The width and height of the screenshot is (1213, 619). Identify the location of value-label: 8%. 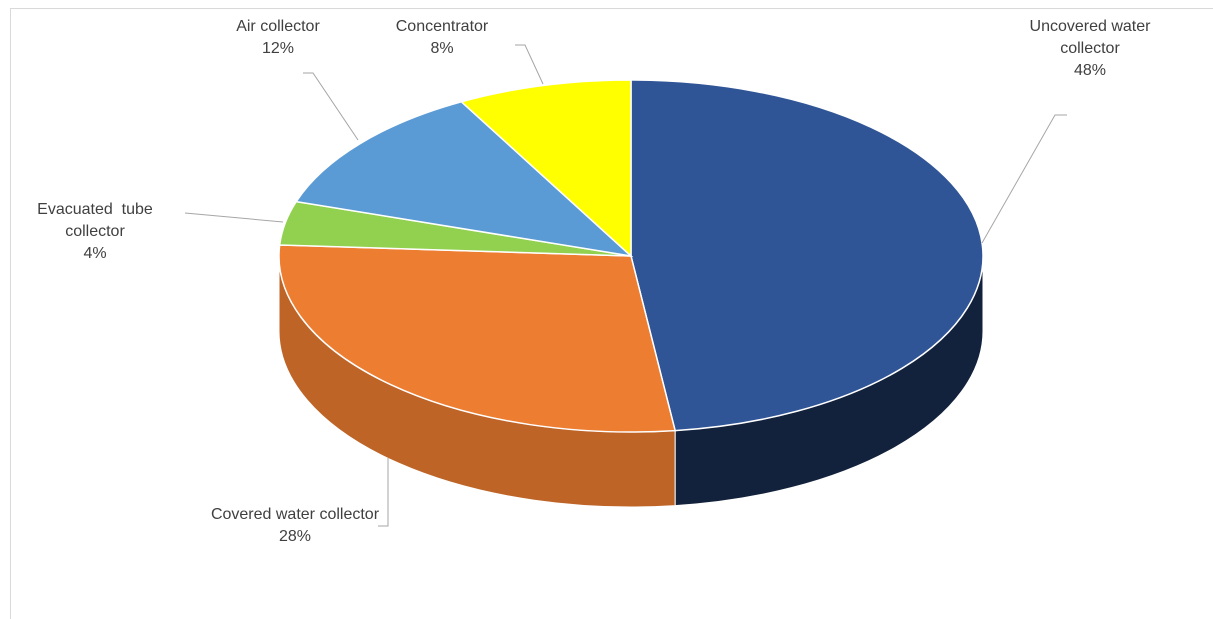
(442, 48).